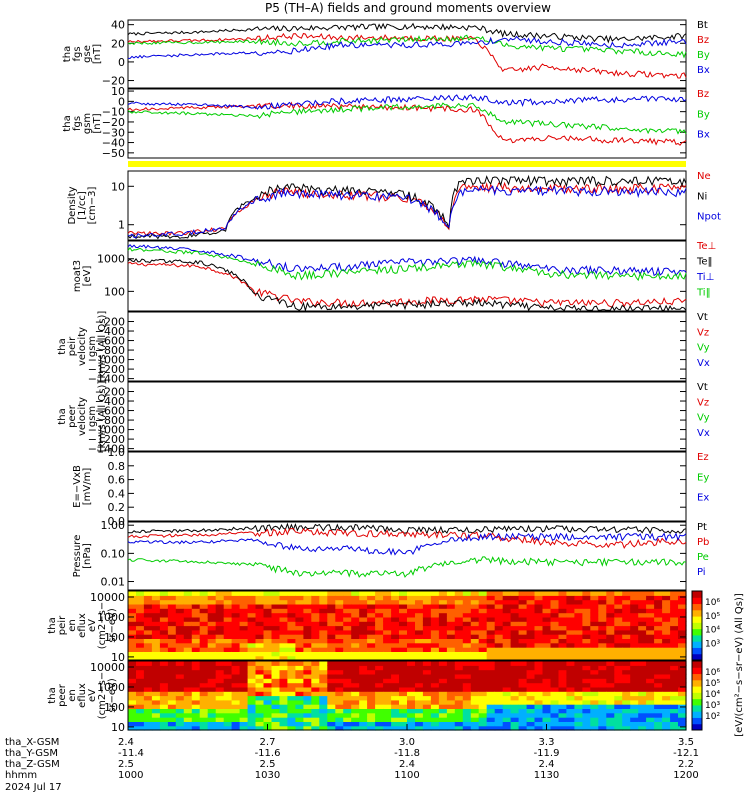 This screenshot has height=800, width=750. Describe the element at coordinates (407, 416) in the screenshot. I see `panel-frame` at that location.